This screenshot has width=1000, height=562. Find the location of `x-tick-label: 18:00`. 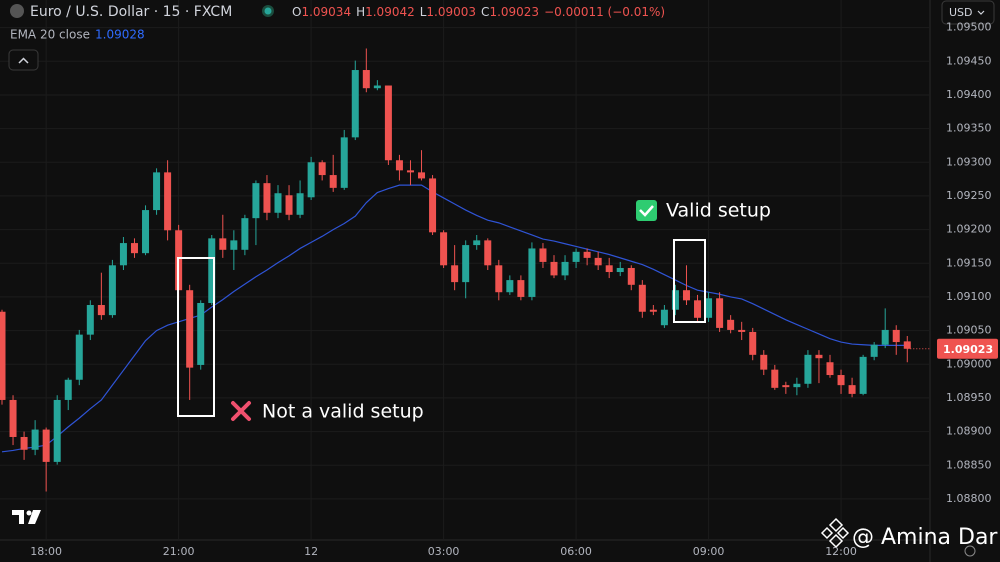

x-tick-label: 18:00 is located at coordinates (46, 551).